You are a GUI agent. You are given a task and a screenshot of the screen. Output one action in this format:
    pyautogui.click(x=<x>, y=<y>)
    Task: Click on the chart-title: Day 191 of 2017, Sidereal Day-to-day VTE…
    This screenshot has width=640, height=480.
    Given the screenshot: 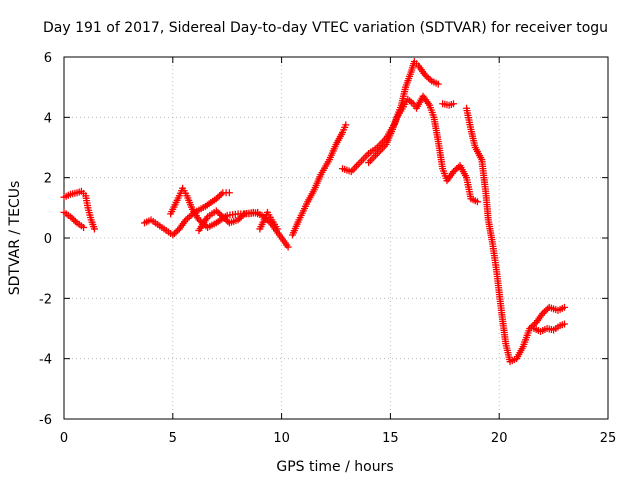 What is the action you would take?
    pyautogui.click(x=325, y=28)
    